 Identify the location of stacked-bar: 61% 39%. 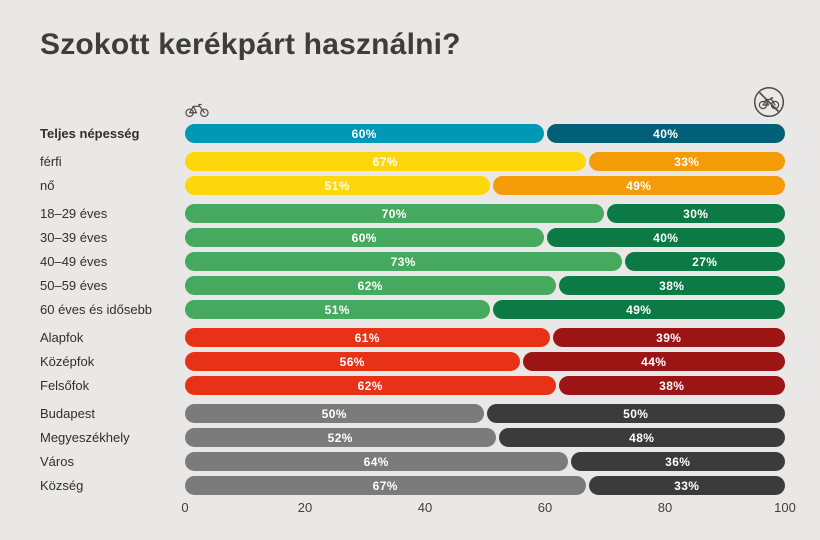
(485, 337).